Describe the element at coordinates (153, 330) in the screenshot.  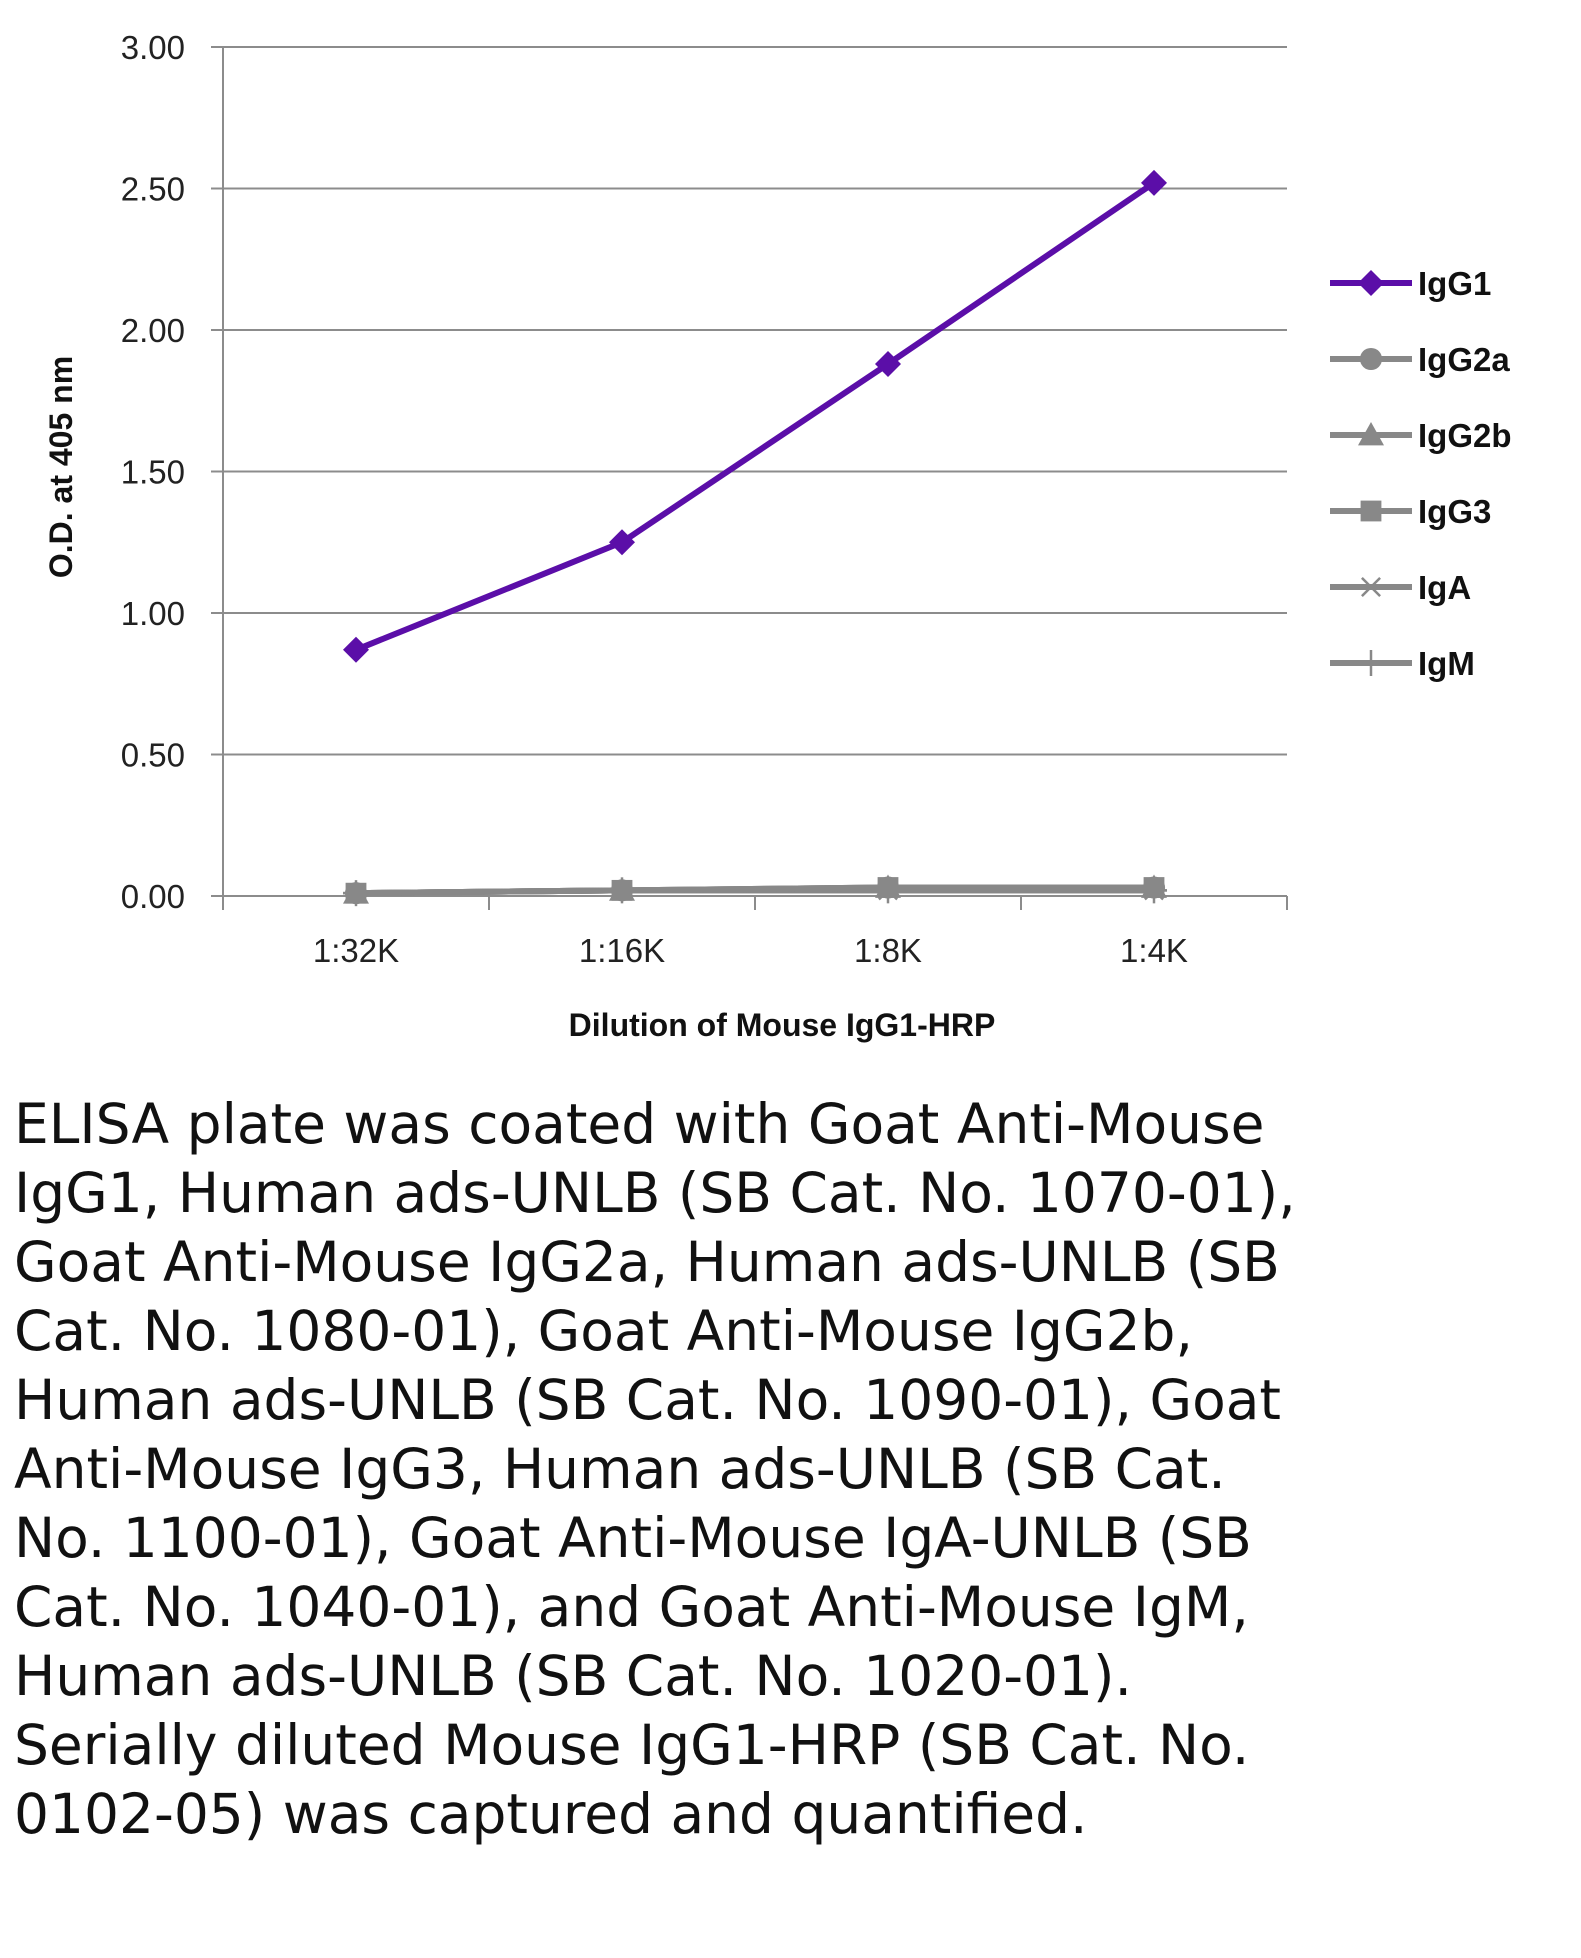
I see `y-tick-label: 2.00` at that location.